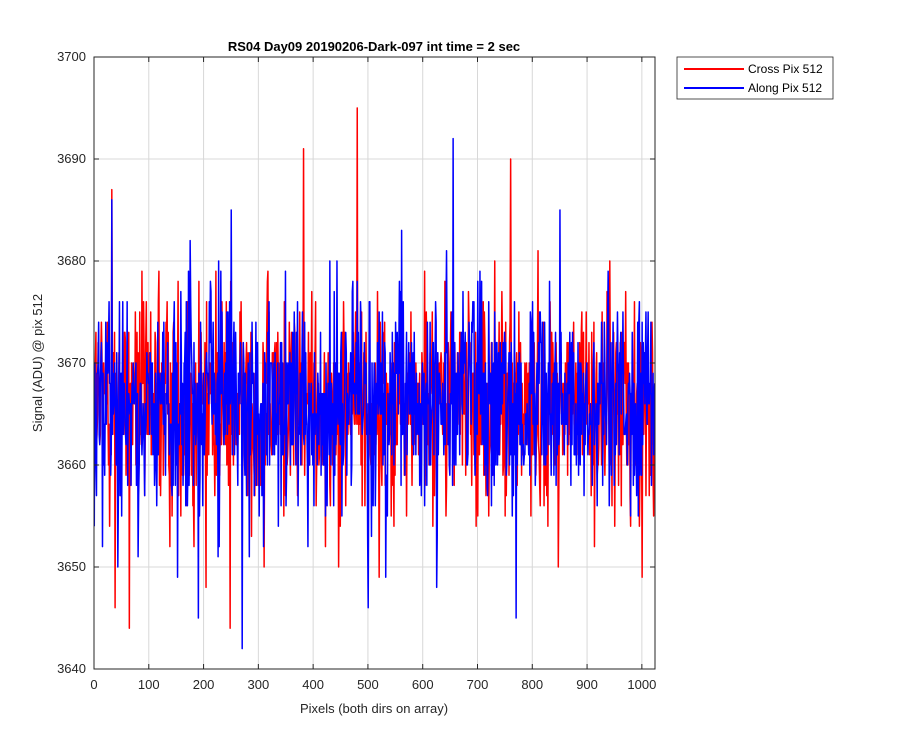 Image resolution: width=900 pixels, height=750 pixels. What do you see at coordinates (785, 88) in the screenshot?
I see `legend-label-along-pix-512: Along Pix 512` at bounding box center [785, 88].